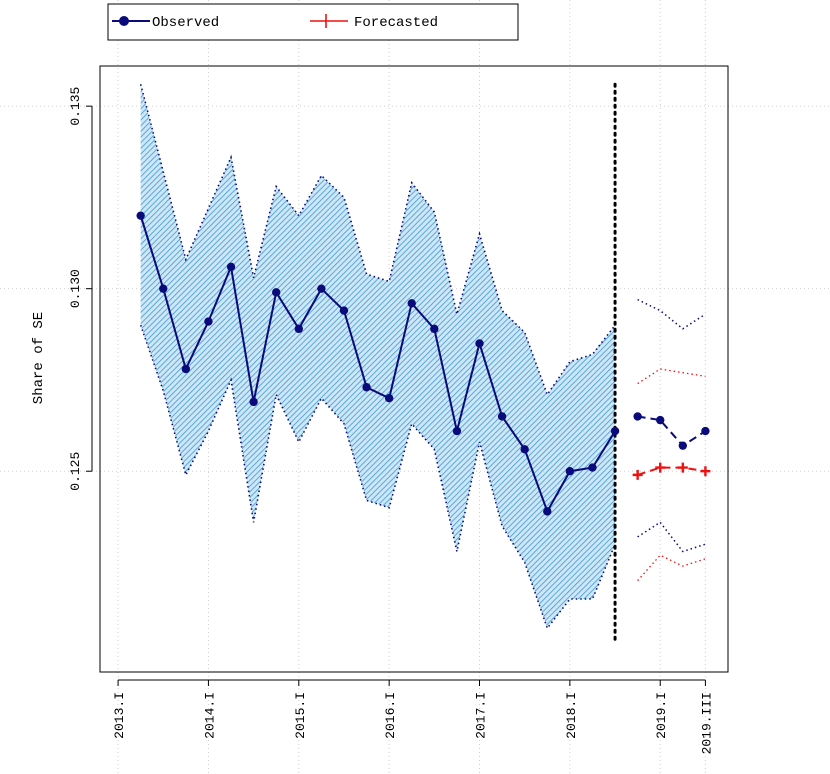 The height and width of the screenshot is (774, 830). I want to click on forecast-observed-upper, so click(671, 314).